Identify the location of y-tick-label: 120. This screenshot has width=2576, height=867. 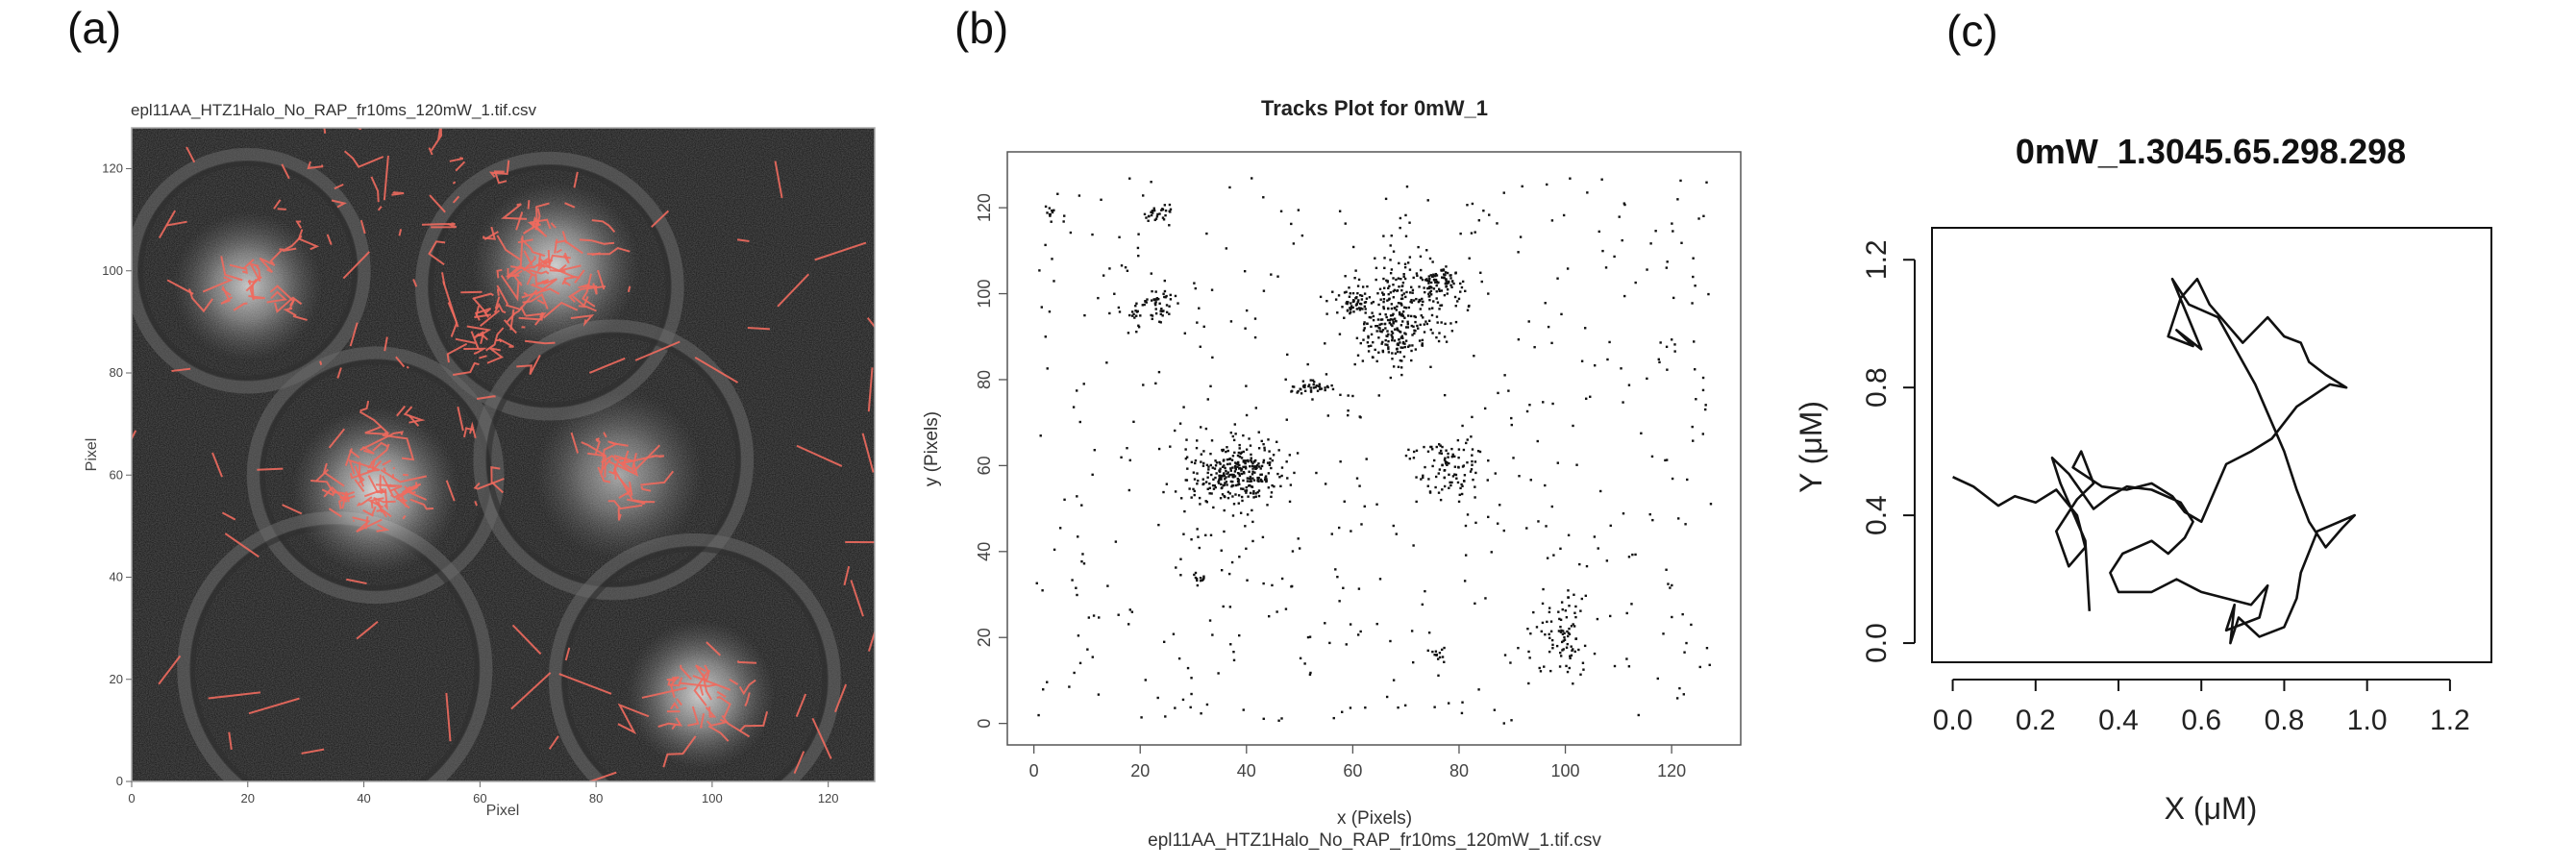
(984, 207).